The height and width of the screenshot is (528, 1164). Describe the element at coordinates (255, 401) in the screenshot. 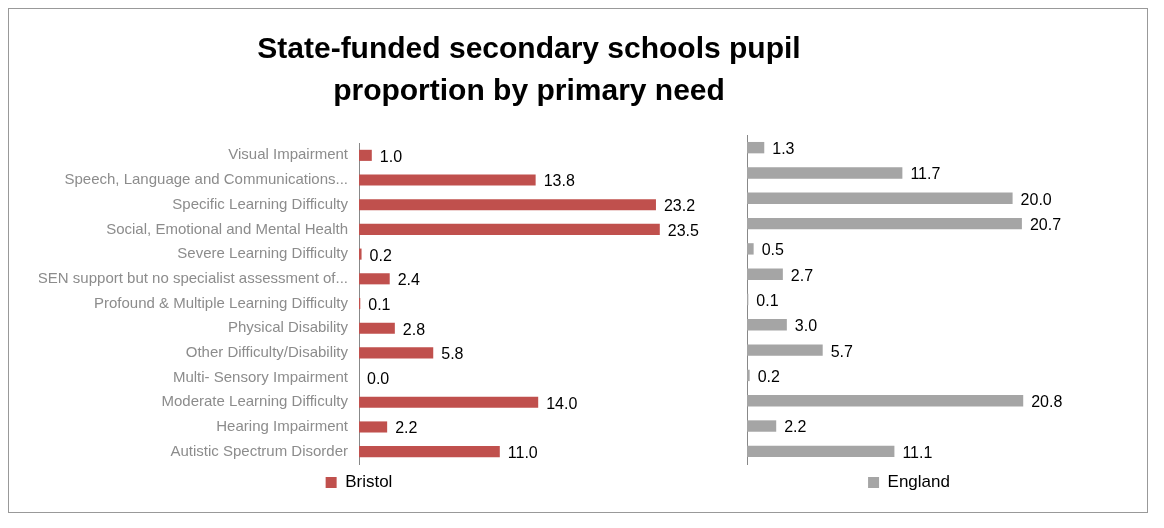

I see `y-tick-label: Moderate Learning Difficulty` at that location.